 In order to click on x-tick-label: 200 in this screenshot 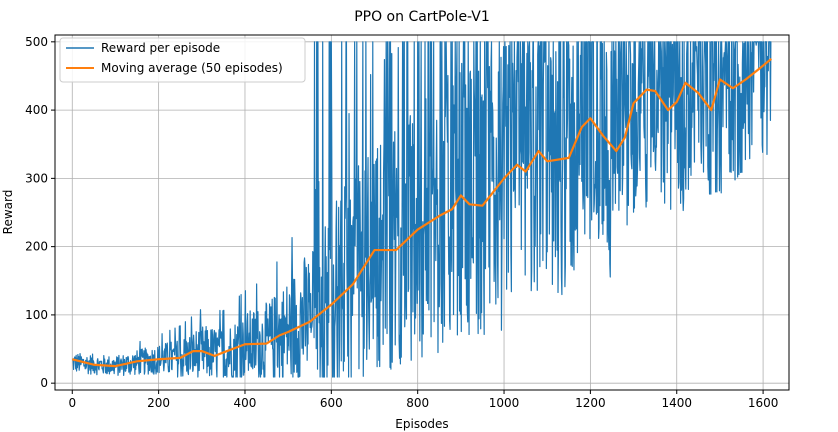, I will do `click(158, 403)`.